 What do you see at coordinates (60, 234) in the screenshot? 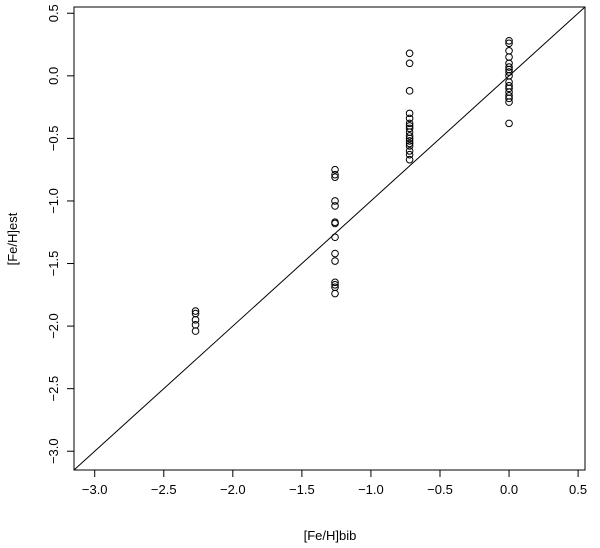
I see `y-axis: −3.0 −2.5 −2.0 −1.5 −1.0 −0.5 0.0 0.5` at bounding box center [60, 234].